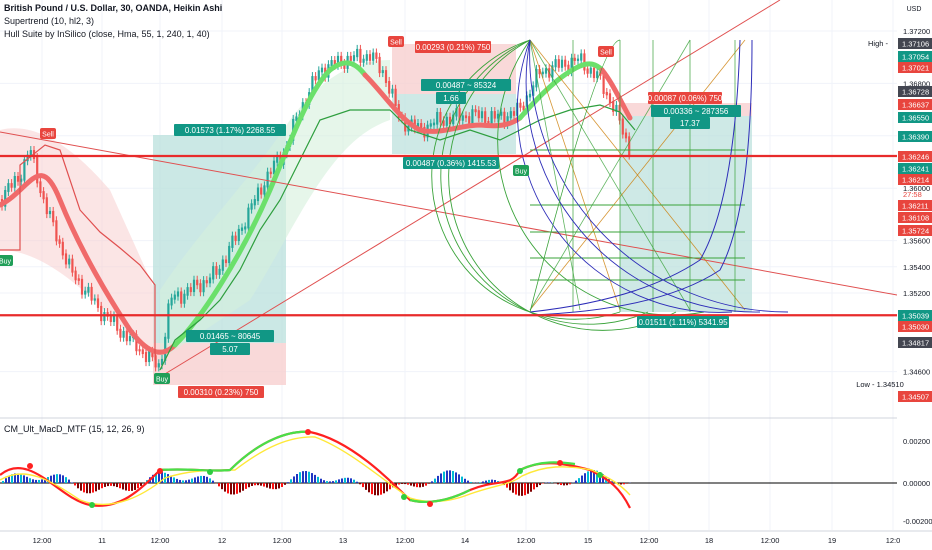 The width and height of the screenshot is (932, 550). What do you see at coordinates (916, 483) in the screenshot?
I see `macd-tick-label: 0.00000` at bounding box center [916, 483].